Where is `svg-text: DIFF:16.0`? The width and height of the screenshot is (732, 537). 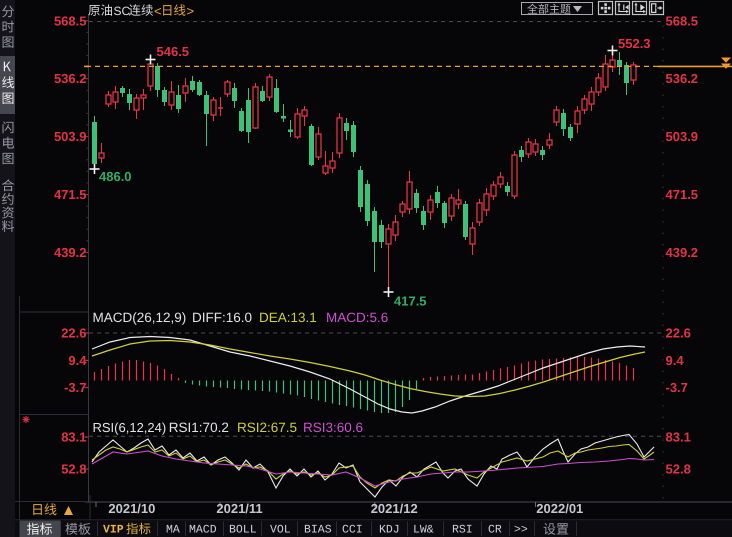 svg-text: DIFF:16.0 is located at coordinates (222, 317).